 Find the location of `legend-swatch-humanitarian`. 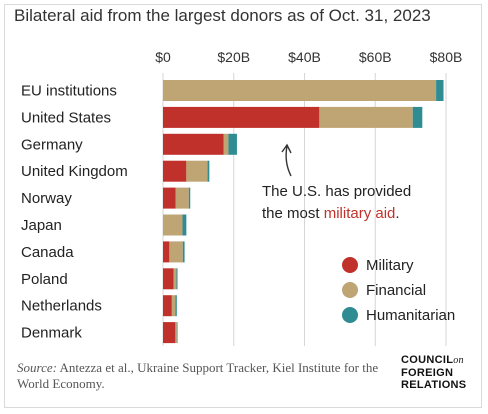

legend-swatch-humanitarian is located at coordinates (350, 315).